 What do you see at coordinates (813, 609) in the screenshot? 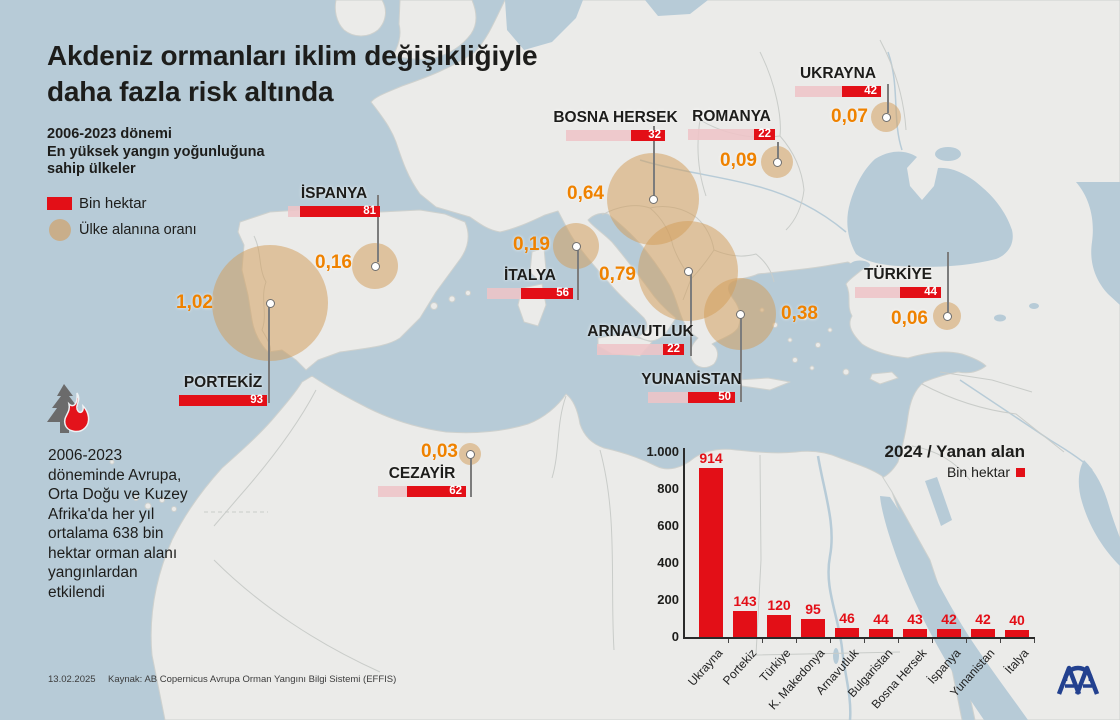
I see `chart-bar-value: 95` at bounding box center [813, 609].